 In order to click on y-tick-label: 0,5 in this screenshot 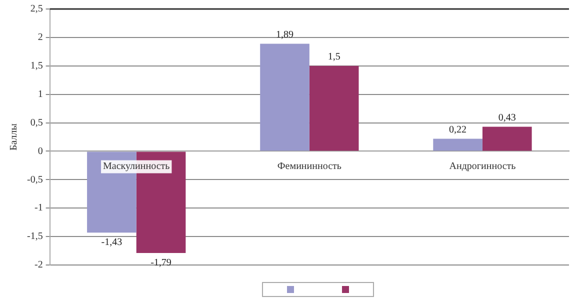, I will do `click(36, 122)`.